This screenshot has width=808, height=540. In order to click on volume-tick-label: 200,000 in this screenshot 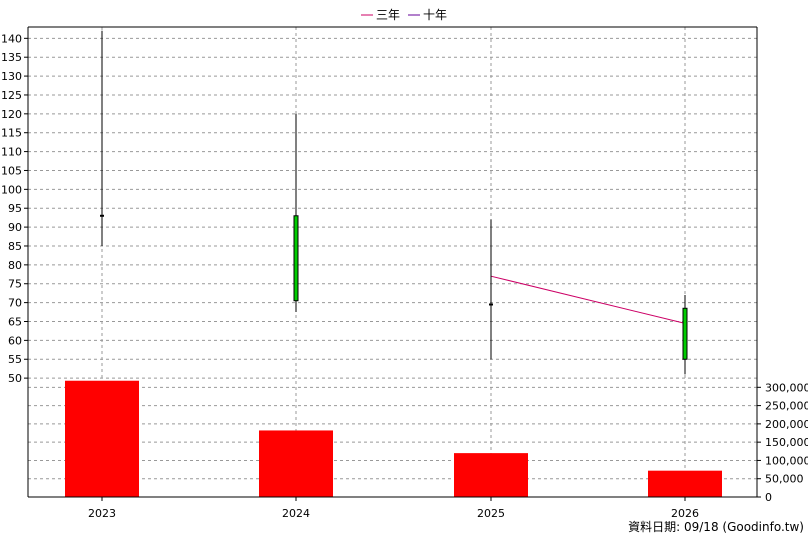, I will do `click(786, 424)`.